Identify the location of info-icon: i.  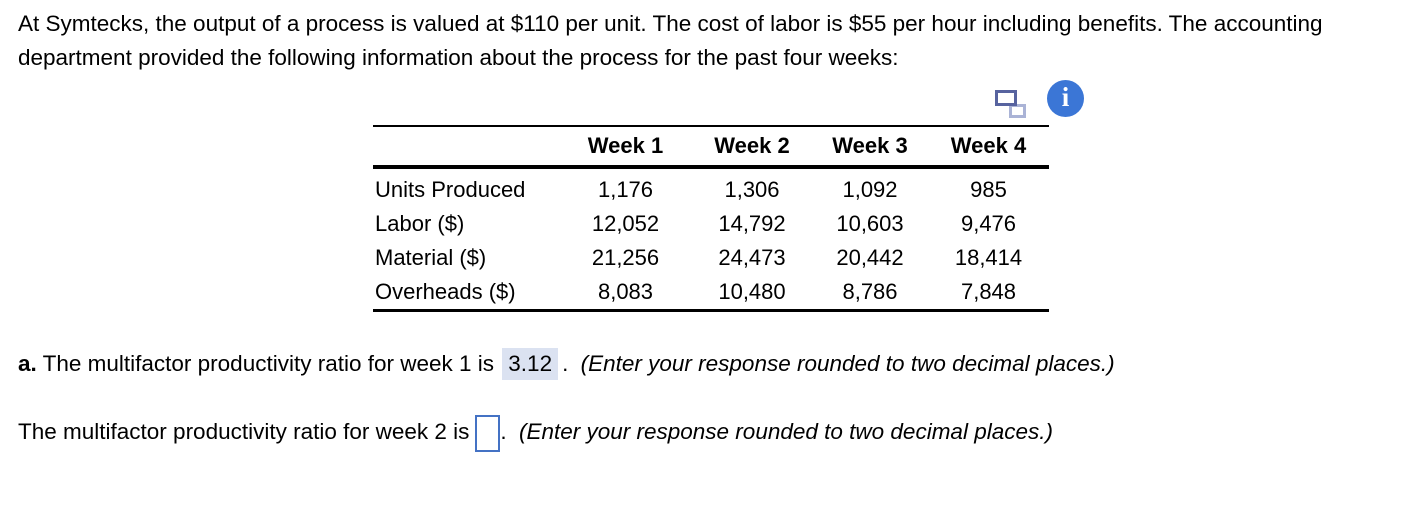
(1065, 98).